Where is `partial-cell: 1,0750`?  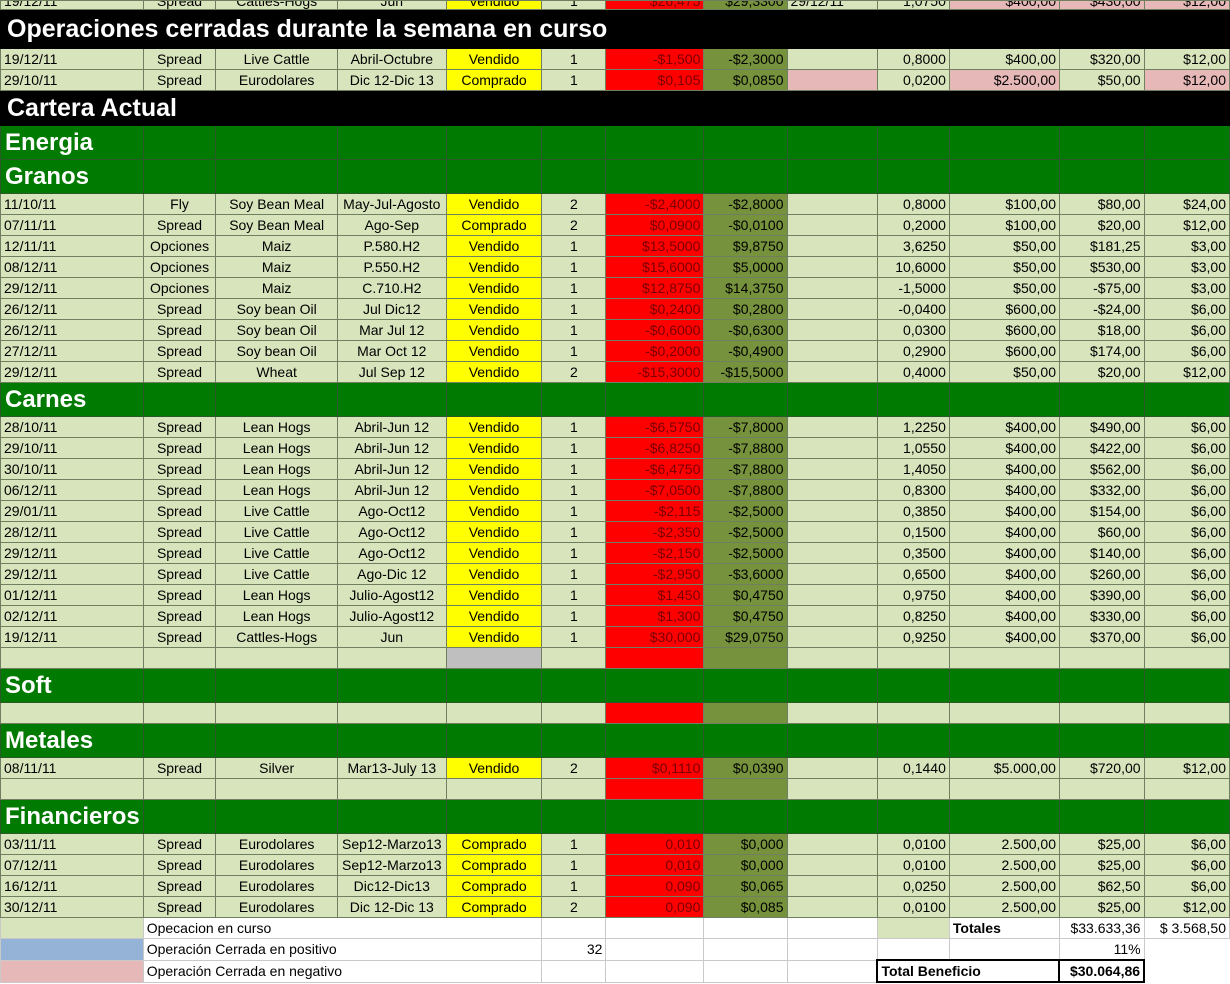 partial-cell: 1,0750 is located at coordinates (913, 5).